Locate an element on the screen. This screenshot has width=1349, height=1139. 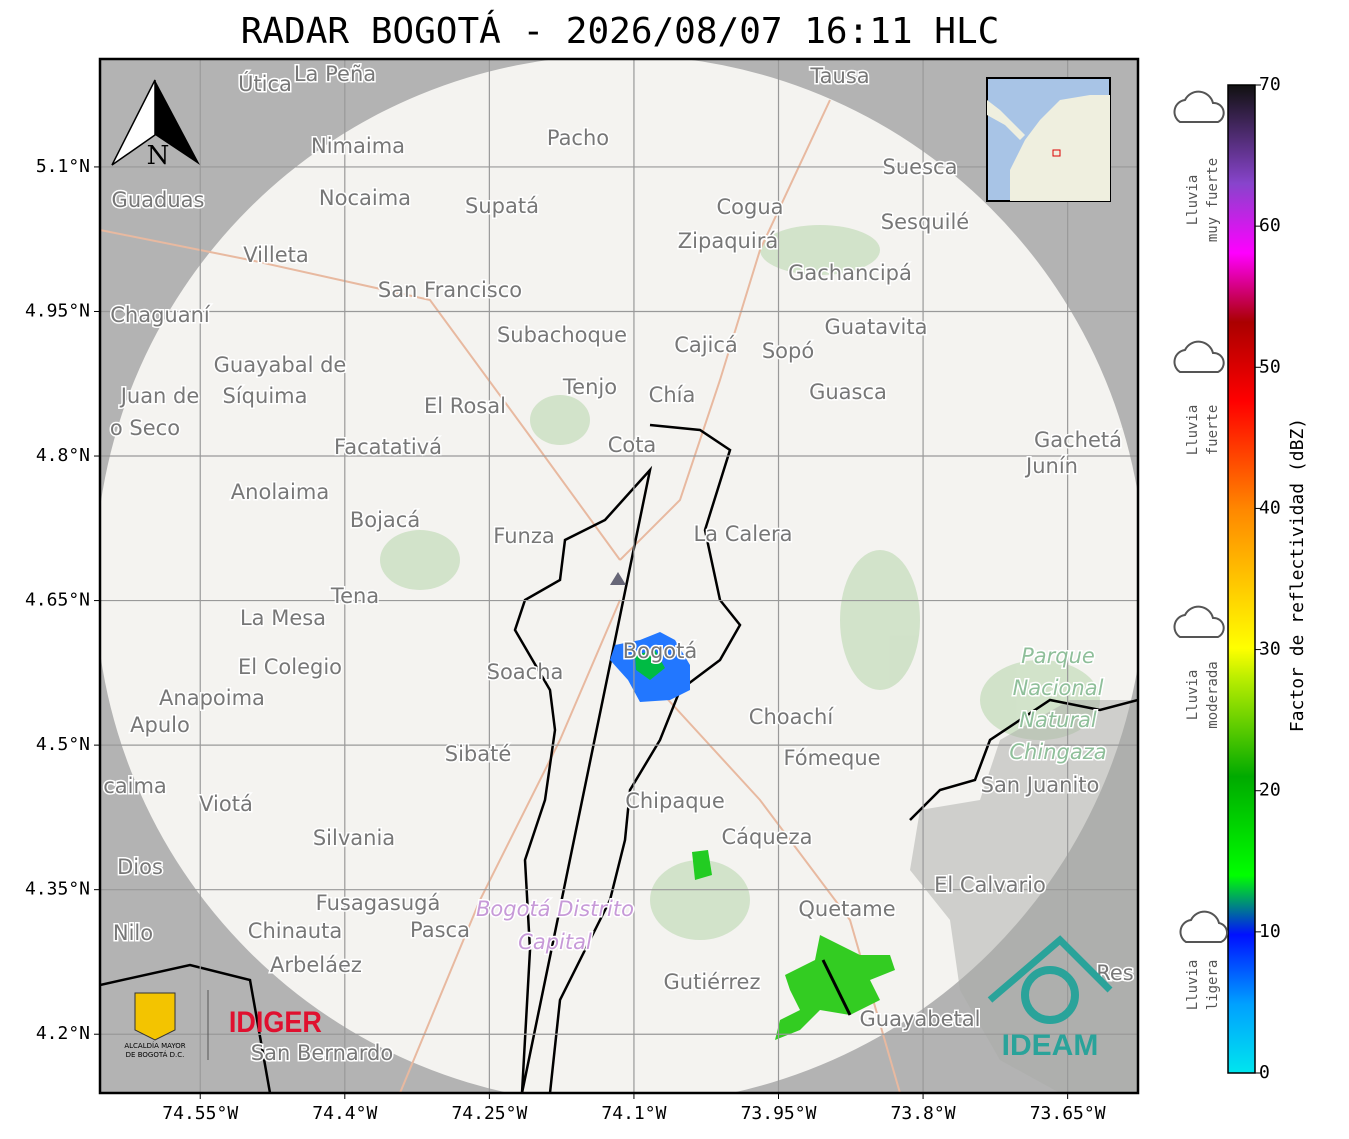
place-label: Junín is located at coordinates (1051, 466).